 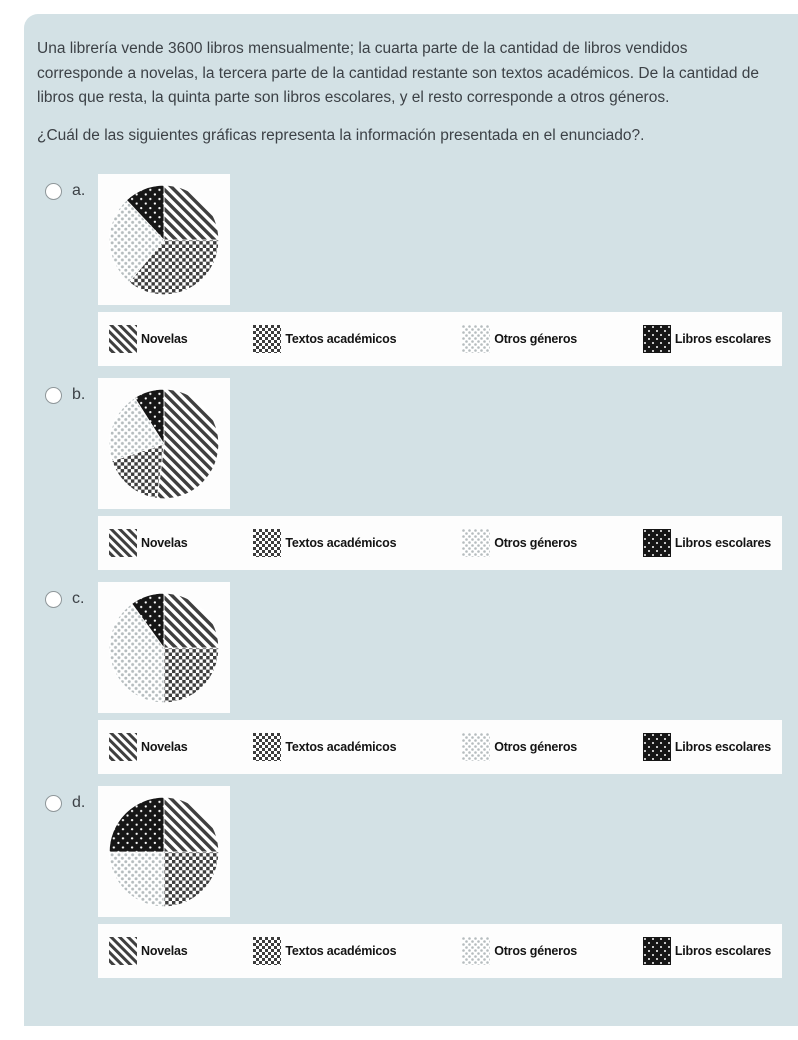 What do you see at coordinates (79, 394) in the screenshot?
I see `option-b-label: b.` at bounding box center [79, 394].